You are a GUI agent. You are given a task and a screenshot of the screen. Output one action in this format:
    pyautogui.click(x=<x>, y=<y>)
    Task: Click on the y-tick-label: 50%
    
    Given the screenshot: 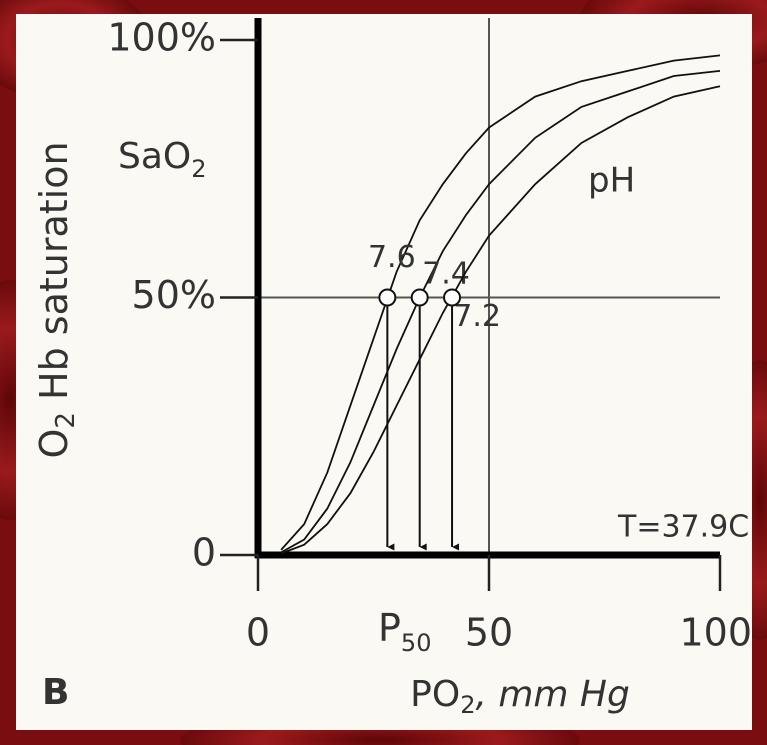 What is the action you would take?
    pyautogui.click(x=174, y=295)
    